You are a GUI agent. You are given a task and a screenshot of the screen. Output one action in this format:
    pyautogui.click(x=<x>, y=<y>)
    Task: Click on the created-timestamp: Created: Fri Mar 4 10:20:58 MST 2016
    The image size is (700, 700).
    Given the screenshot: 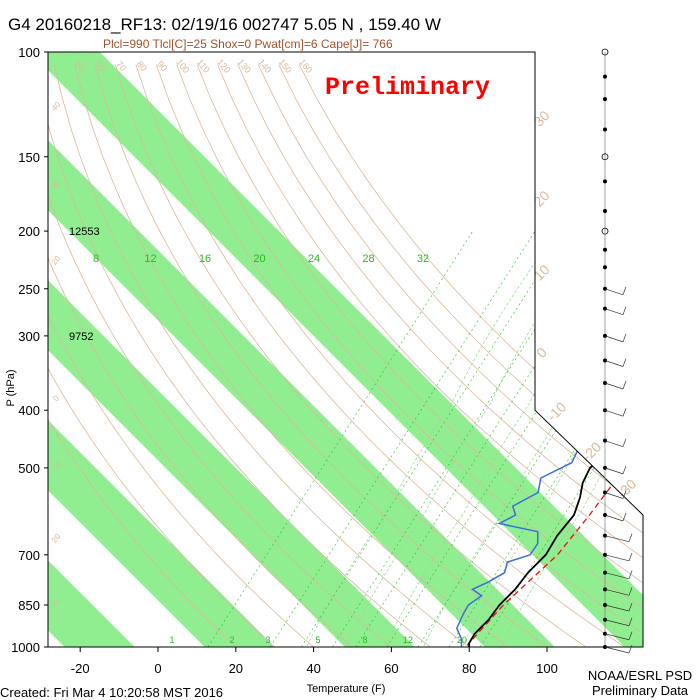 What is the action you would take?
    pyautogui.click(x=111, y=692)
    